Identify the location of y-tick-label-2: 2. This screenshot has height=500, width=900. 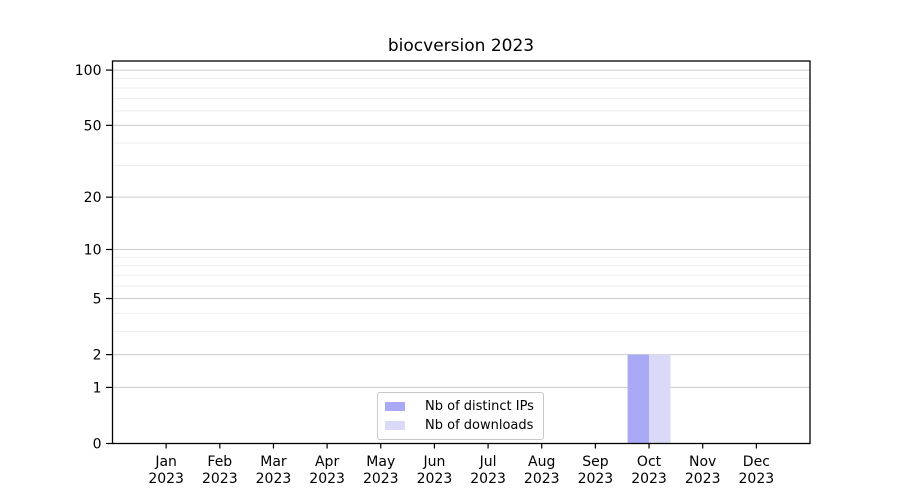
(97, 356).